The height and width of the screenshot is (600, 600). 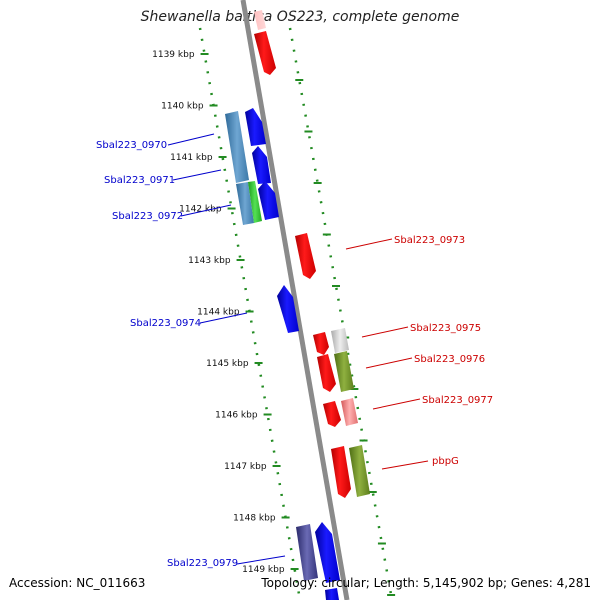 What do you see at coordinates (457, 400) in the screenshot?
I see `gene-label-sbal223-0977: Sbal223_0977` at bounding box center [457, 400].